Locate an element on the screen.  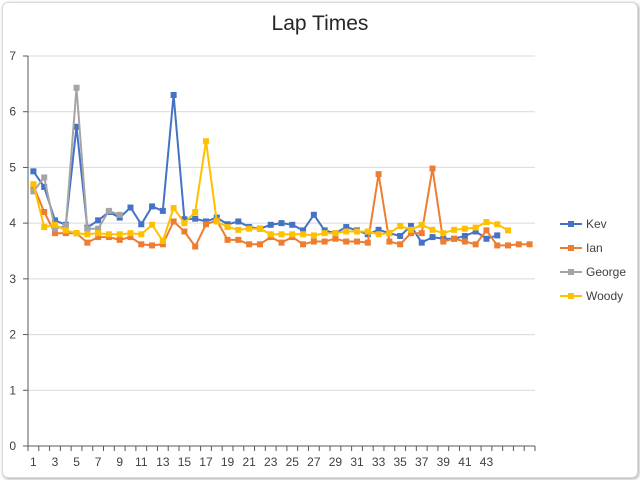
x-tick-label: 17 is located at coordinates (206, 462).